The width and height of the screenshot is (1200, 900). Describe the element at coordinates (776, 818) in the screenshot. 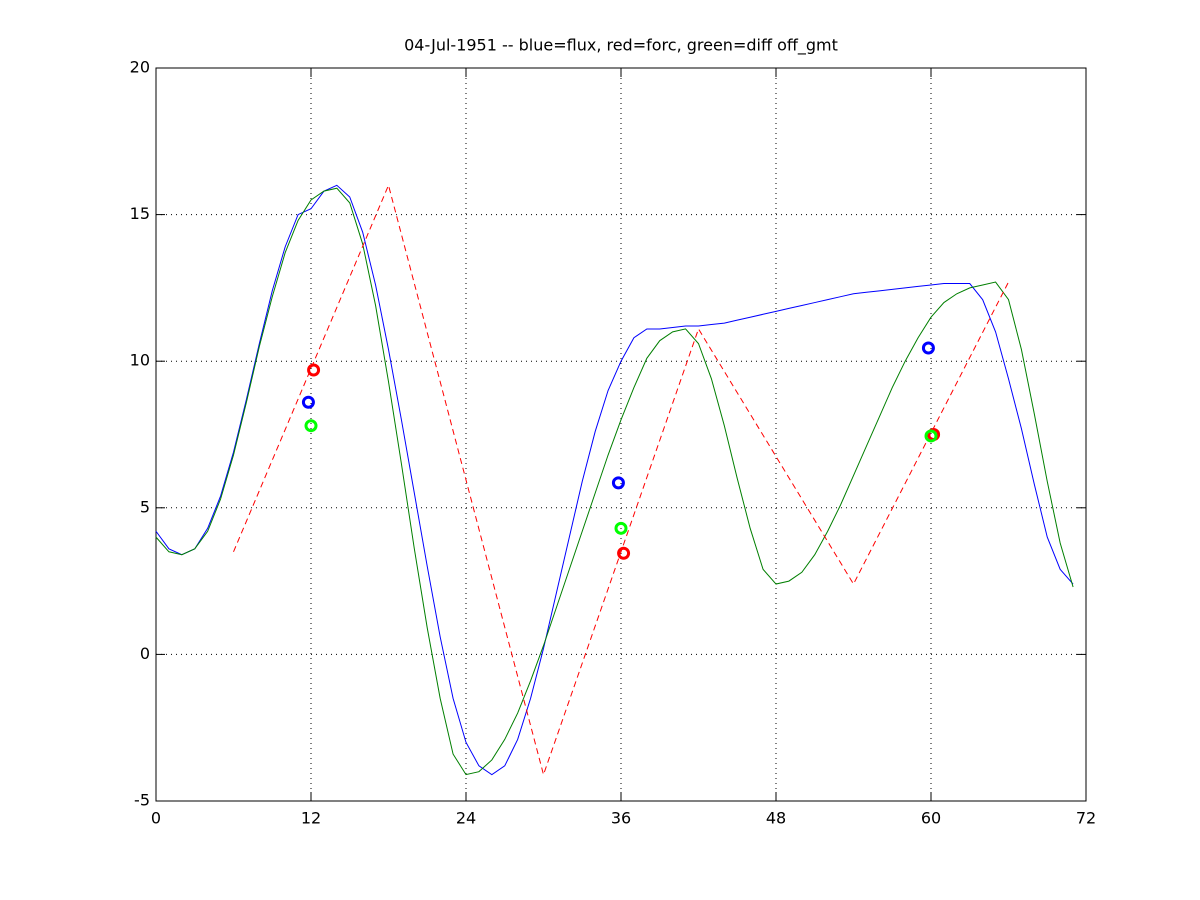

I see `x-tick-label: 48` at that location.